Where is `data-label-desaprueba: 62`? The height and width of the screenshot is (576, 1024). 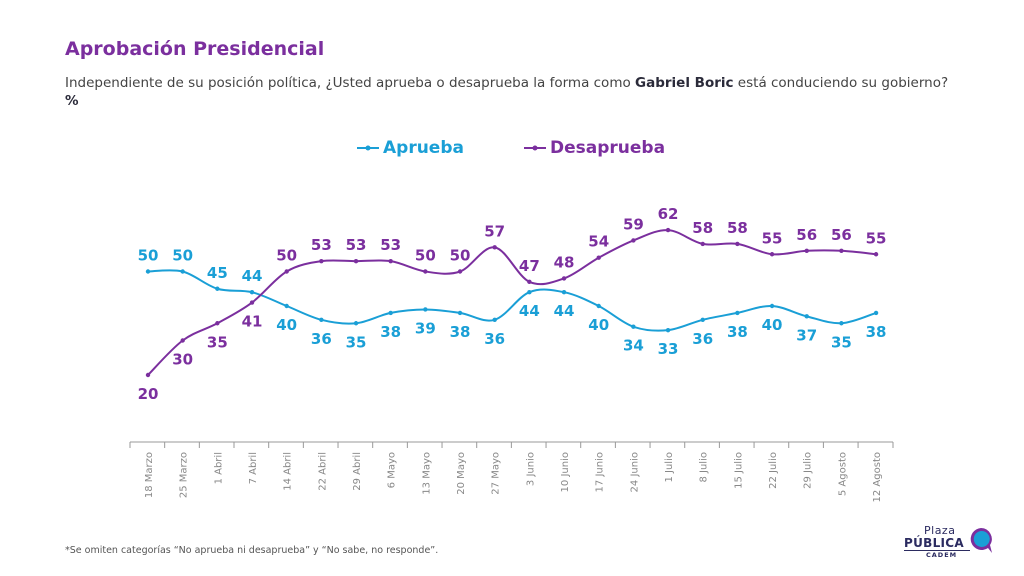
data-label-desaprueba: 62 is located at coordinates (668, 214).